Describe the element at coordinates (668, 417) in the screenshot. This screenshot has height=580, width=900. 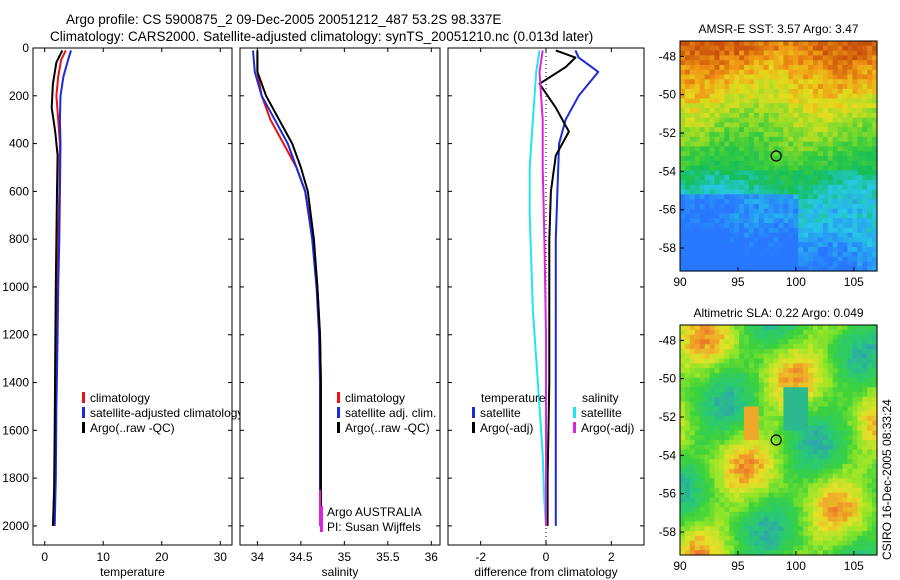
I see `map-y-tick-label: -52` at that location.